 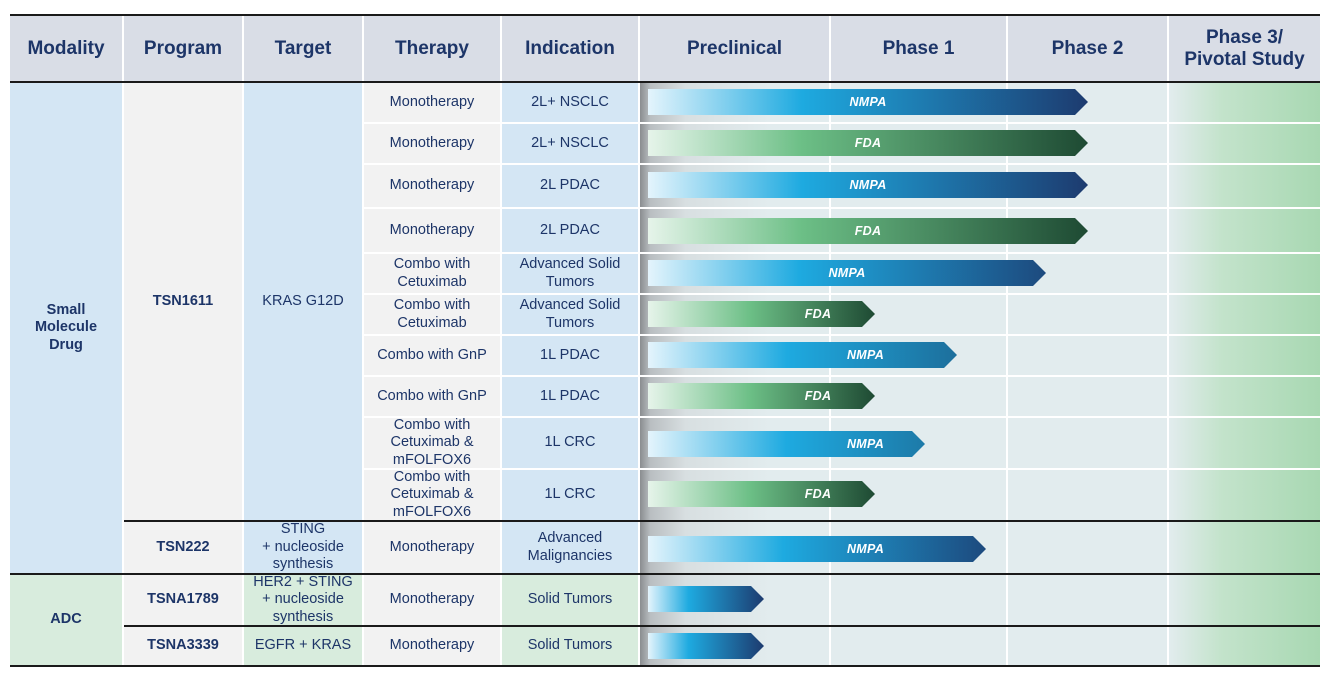 What do you see at coordinates (761, 314) in the screenshot?
I see `progress-arrow-row-6: FDA` at bounding box center [761, 314].